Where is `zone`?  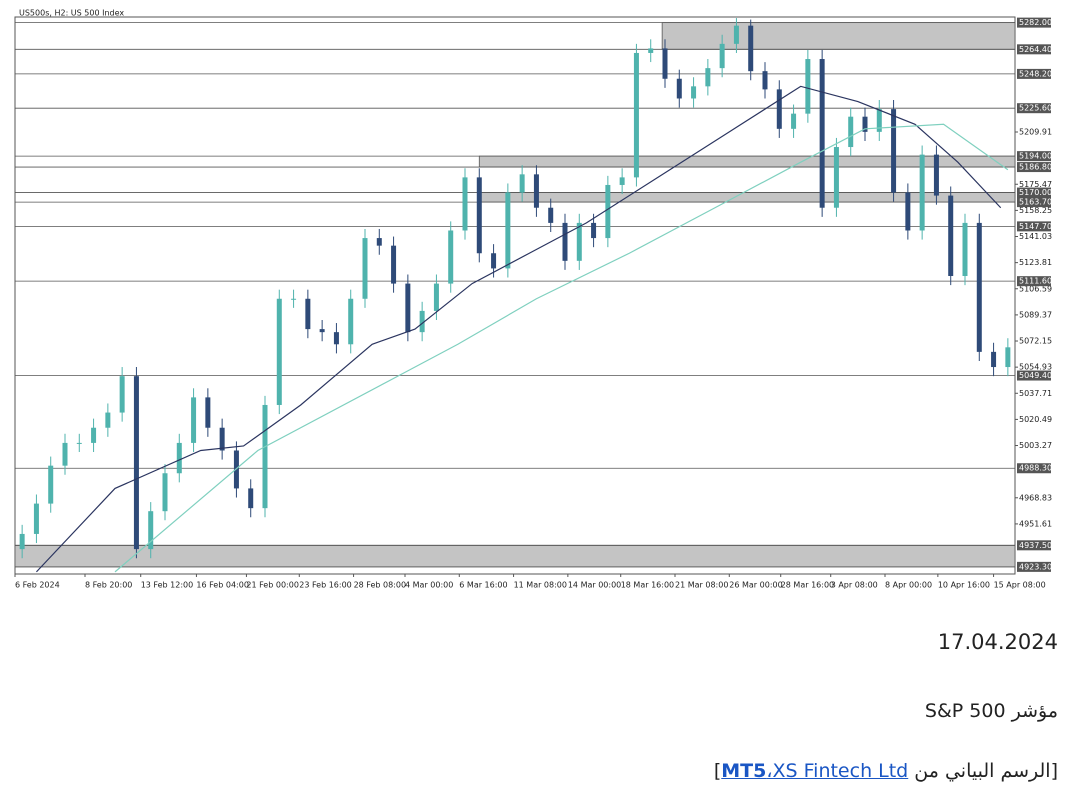 zone is located at coordinates (838, 36).